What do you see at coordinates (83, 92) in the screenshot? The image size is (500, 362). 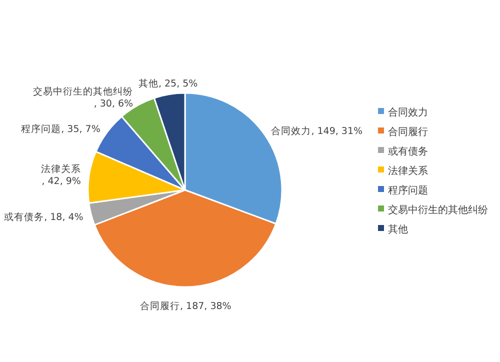 I see `slice-label: 交易中衍生的其他纠纷` at bounding box center [83, 92].